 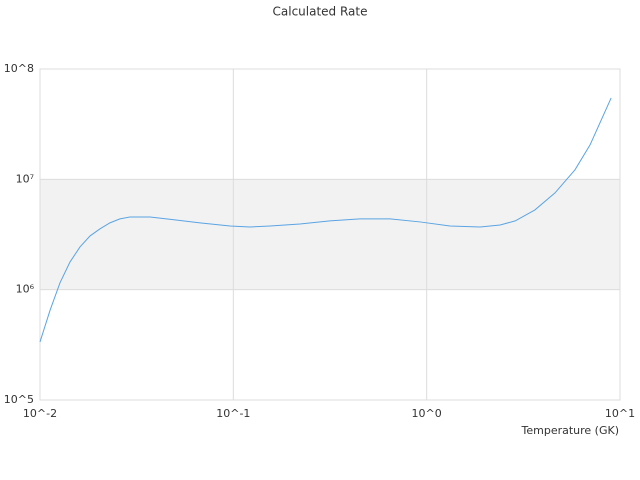 What do you see at coordinates (233, 413) in the screenshot?
I see `x-tick-label: 10^-1` at bounding box center [233, 413].